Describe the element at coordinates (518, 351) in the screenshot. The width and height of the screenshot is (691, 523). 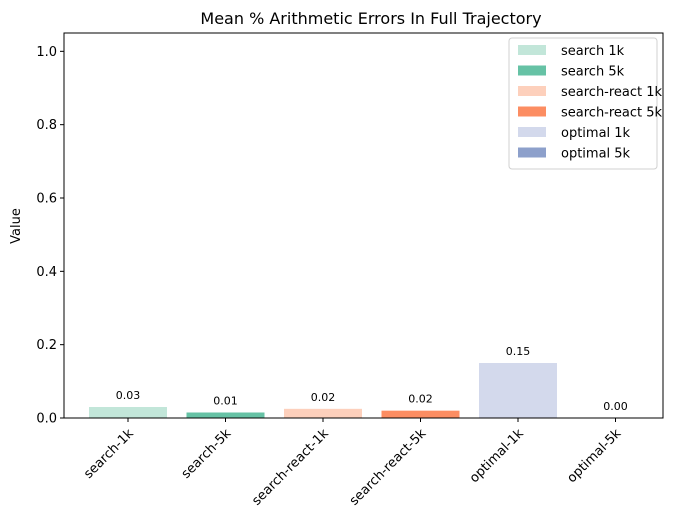
I see `data-label-optimal-1k: 0.15` at that location.